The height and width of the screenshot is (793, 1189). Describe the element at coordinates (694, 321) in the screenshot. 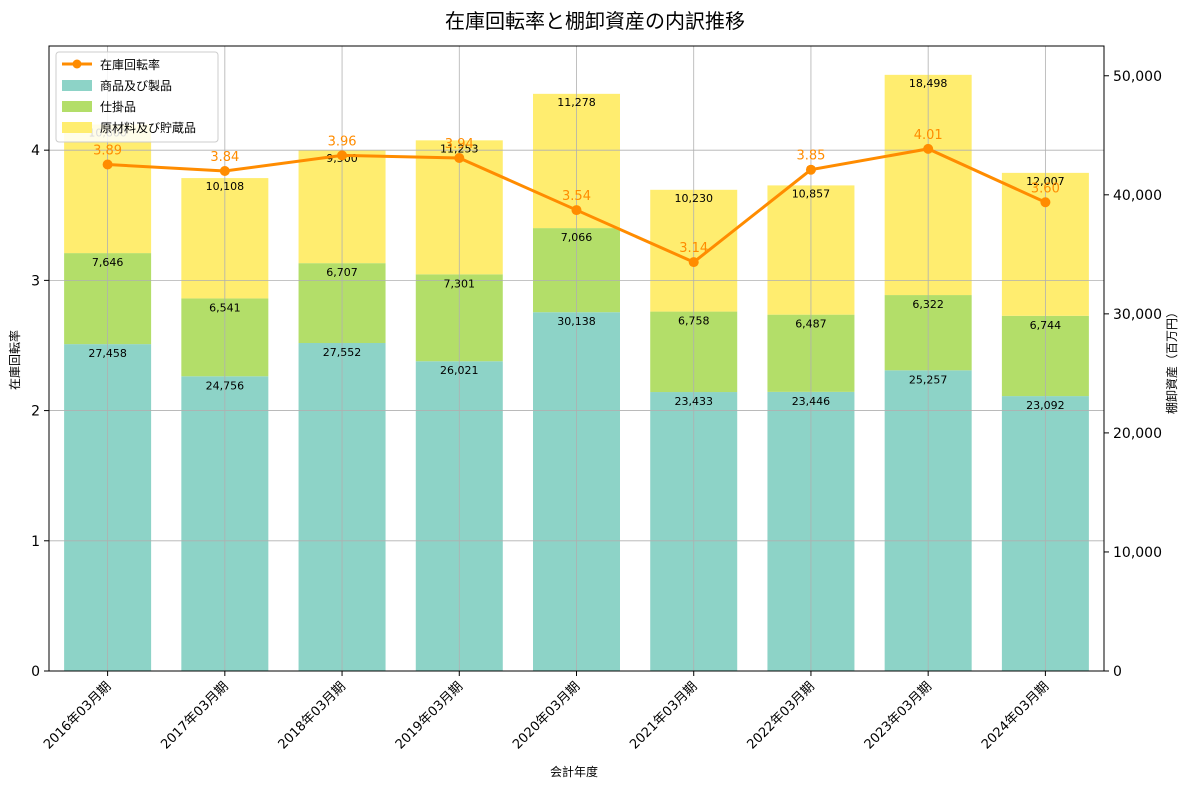

I see `bar-value-label: 6,758` at that location.